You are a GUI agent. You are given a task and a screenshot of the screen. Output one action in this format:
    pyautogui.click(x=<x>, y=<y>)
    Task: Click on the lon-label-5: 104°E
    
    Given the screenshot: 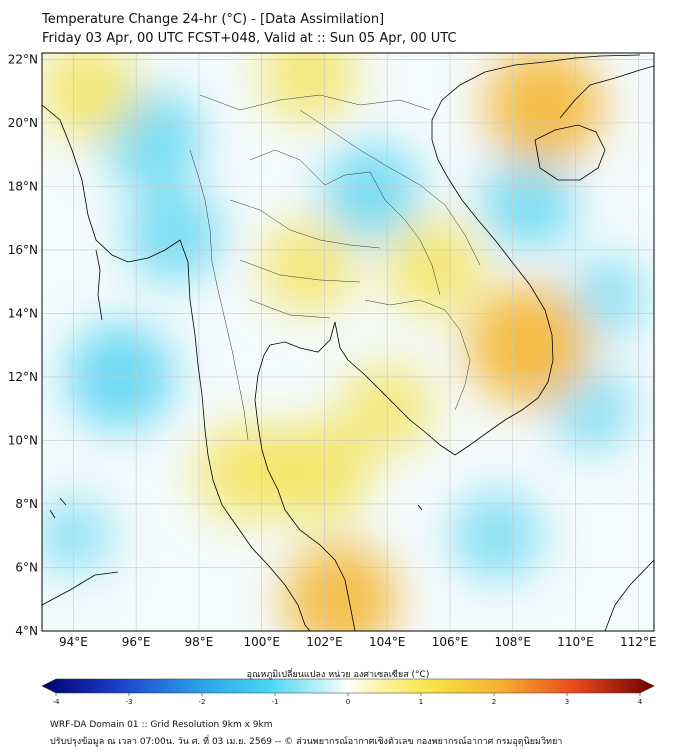 What is the action you would take?
    pyautogui.click(x=387, y=642)
    